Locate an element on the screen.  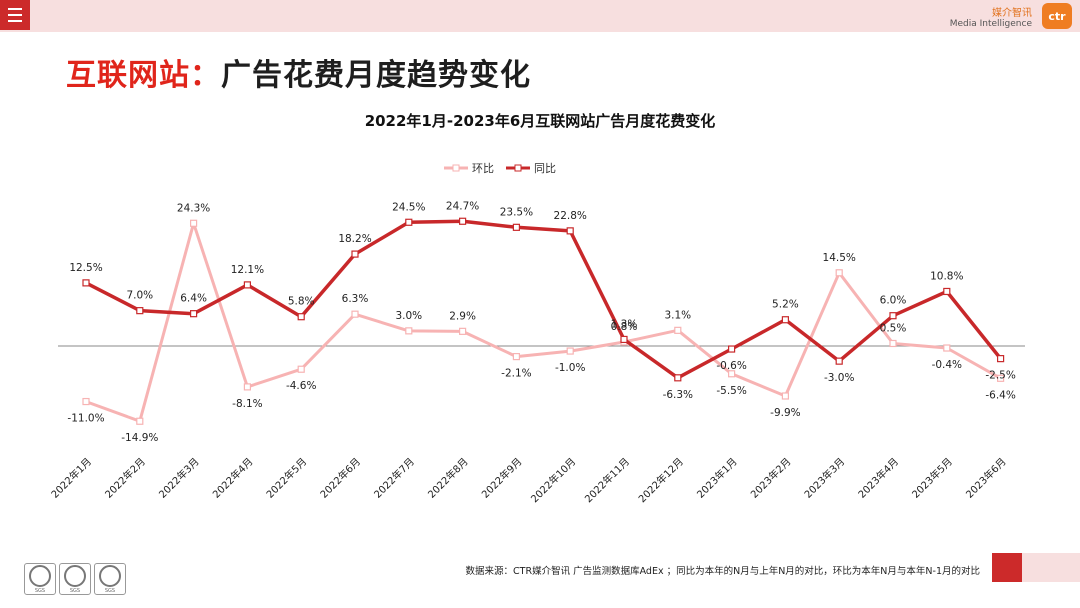
mom-series-data-label: 2.9% is located at coordinates (462, 316).